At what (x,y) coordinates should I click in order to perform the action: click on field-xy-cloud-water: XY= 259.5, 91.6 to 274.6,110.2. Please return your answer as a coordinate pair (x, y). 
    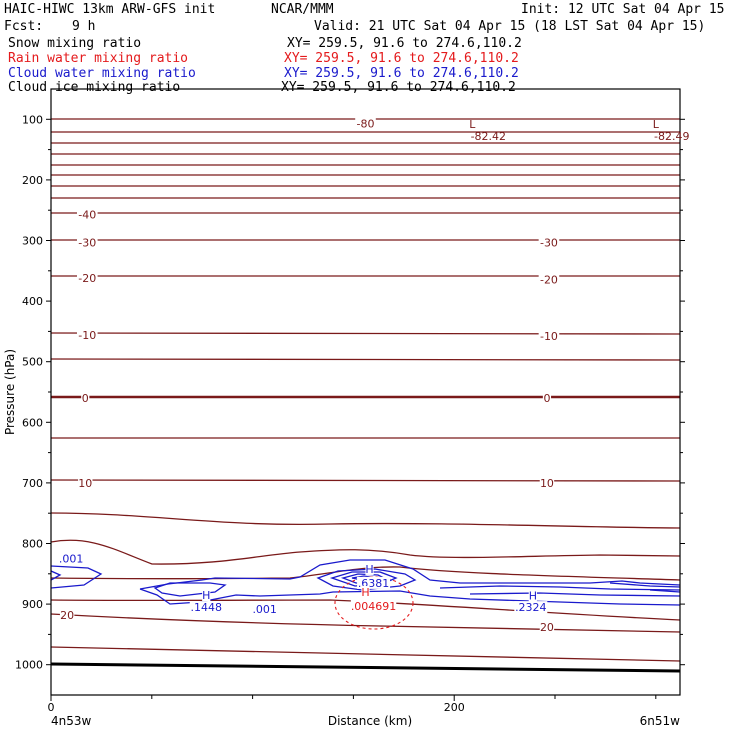
    Looking at the image, I should click on (401, 73).